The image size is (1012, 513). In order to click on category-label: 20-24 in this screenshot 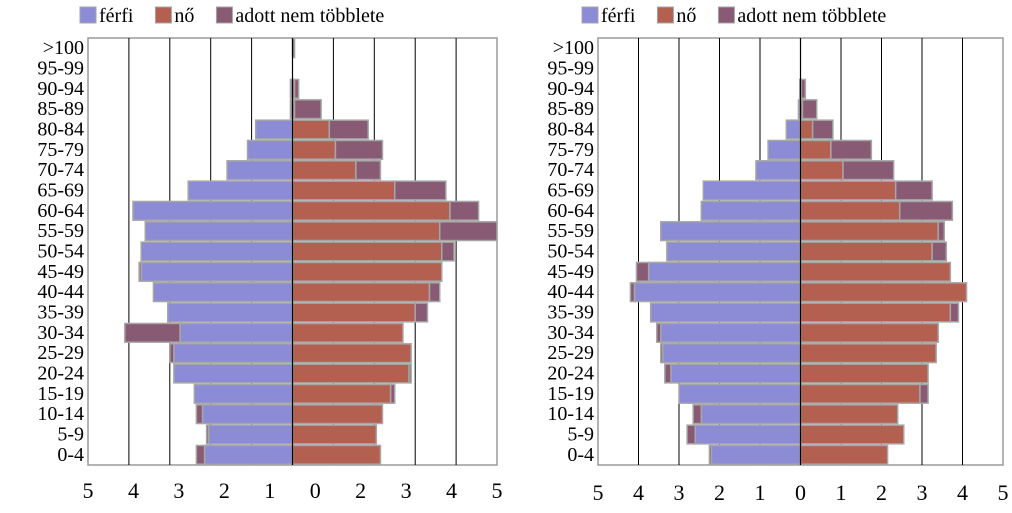, I will do `click(570, 374)`.